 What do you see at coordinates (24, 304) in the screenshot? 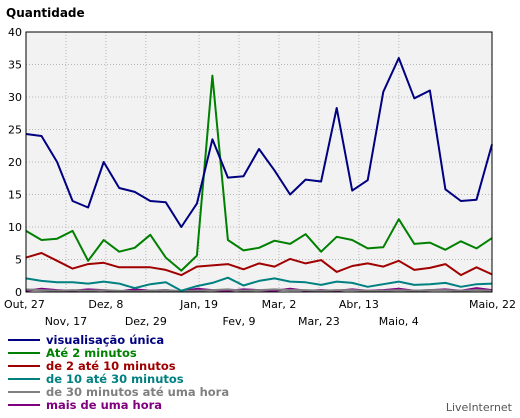
I see `x-tick-label: Out, 27` at bounding box center [24, 304].